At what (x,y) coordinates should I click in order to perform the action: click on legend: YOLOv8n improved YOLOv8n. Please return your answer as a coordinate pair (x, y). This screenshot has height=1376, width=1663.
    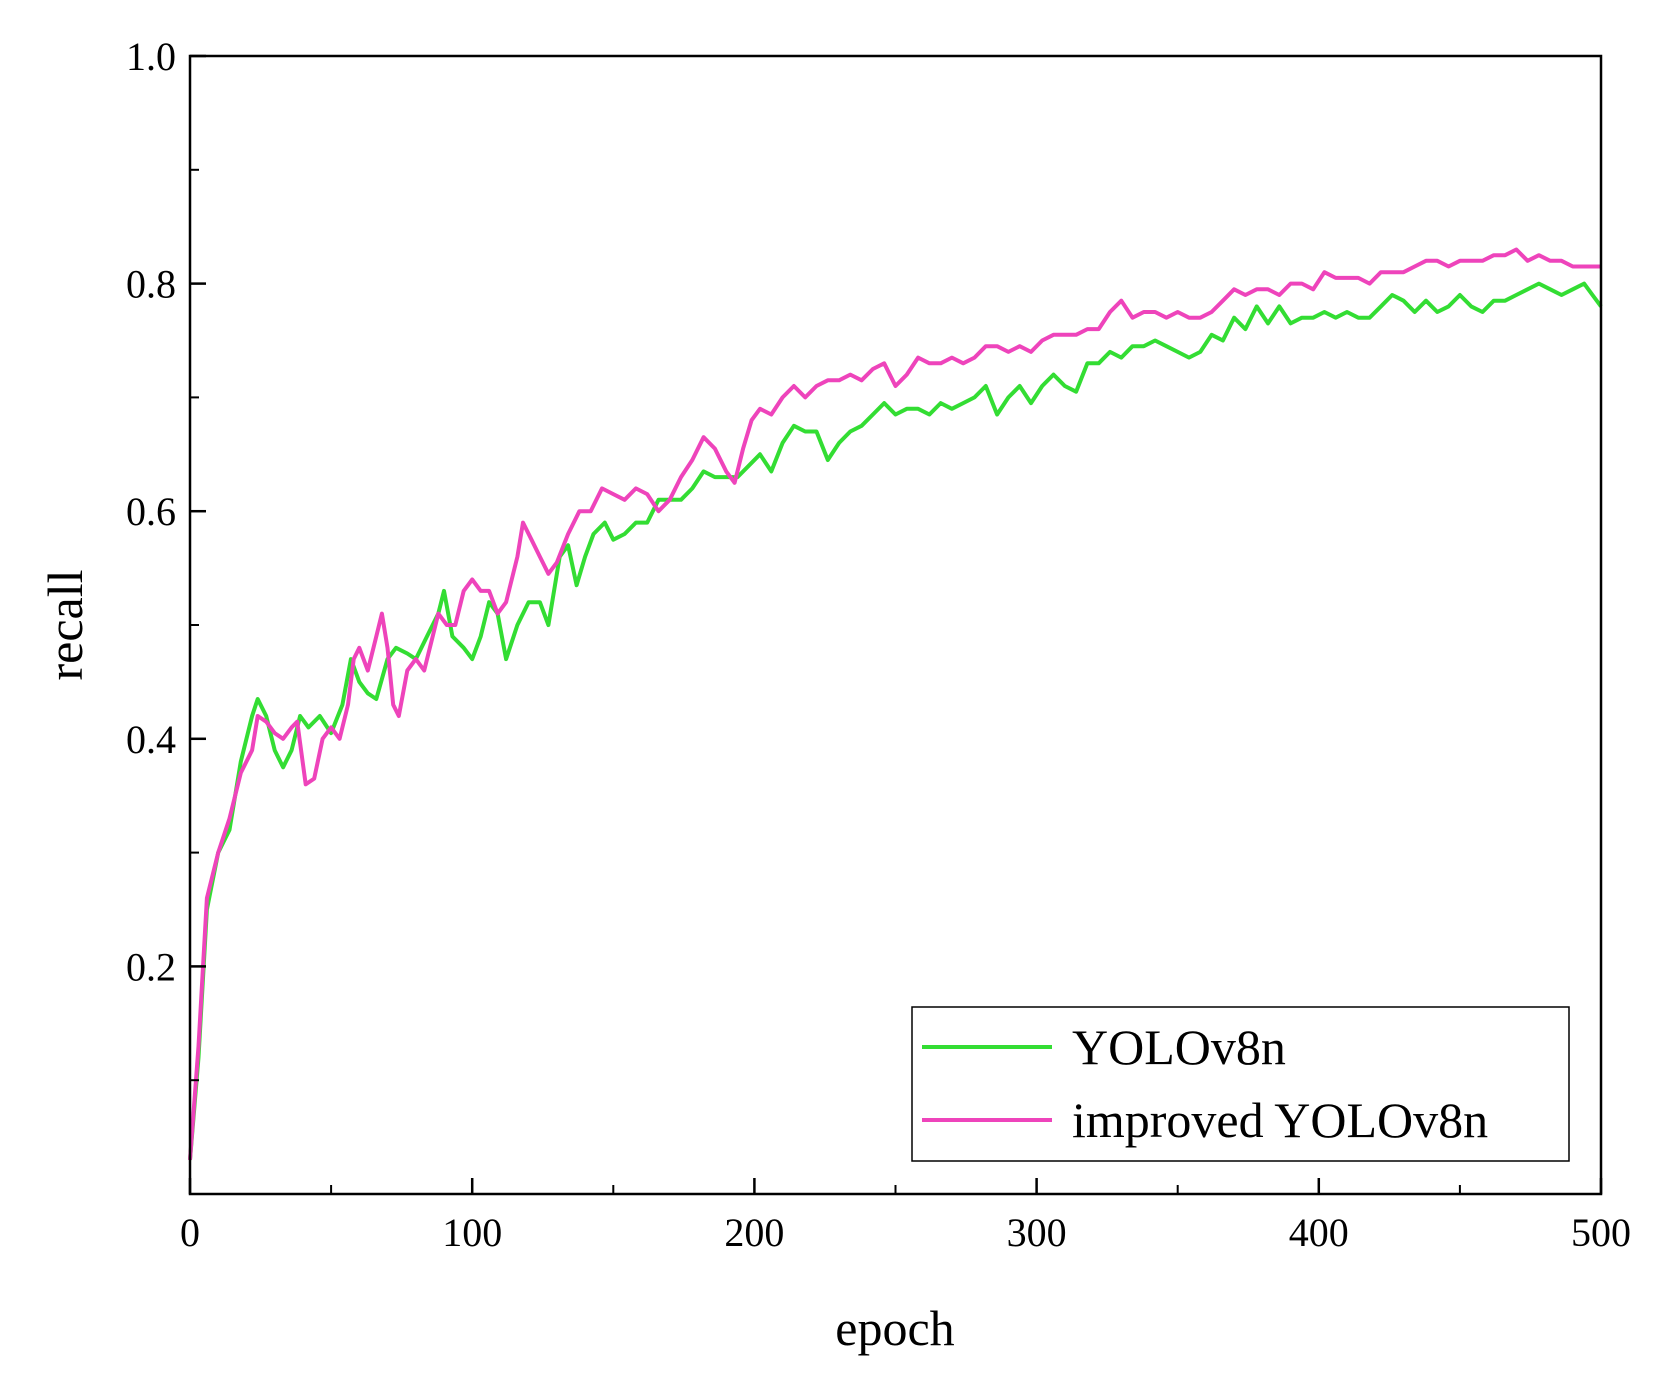
    Looking at the image, I should click on (1240, 1084).